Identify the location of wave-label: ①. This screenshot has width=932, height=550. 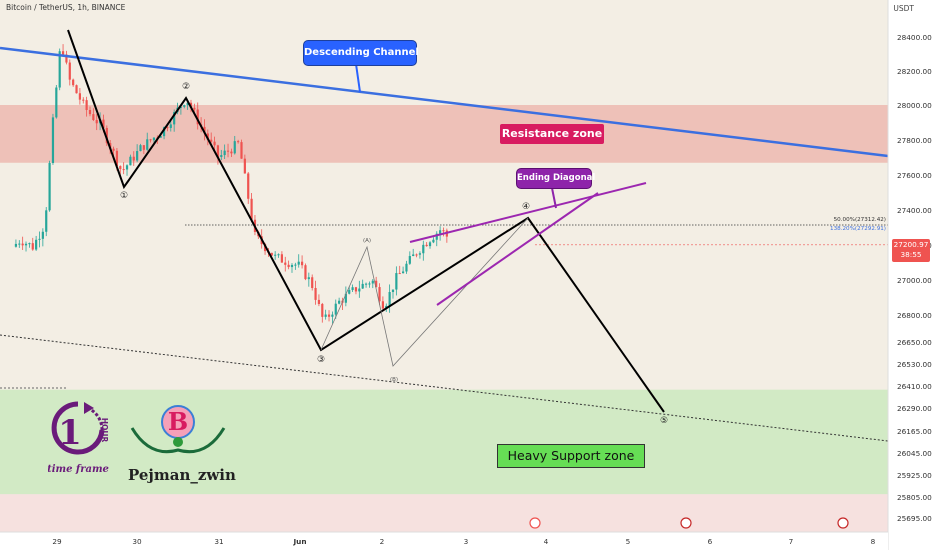
(124, 196).